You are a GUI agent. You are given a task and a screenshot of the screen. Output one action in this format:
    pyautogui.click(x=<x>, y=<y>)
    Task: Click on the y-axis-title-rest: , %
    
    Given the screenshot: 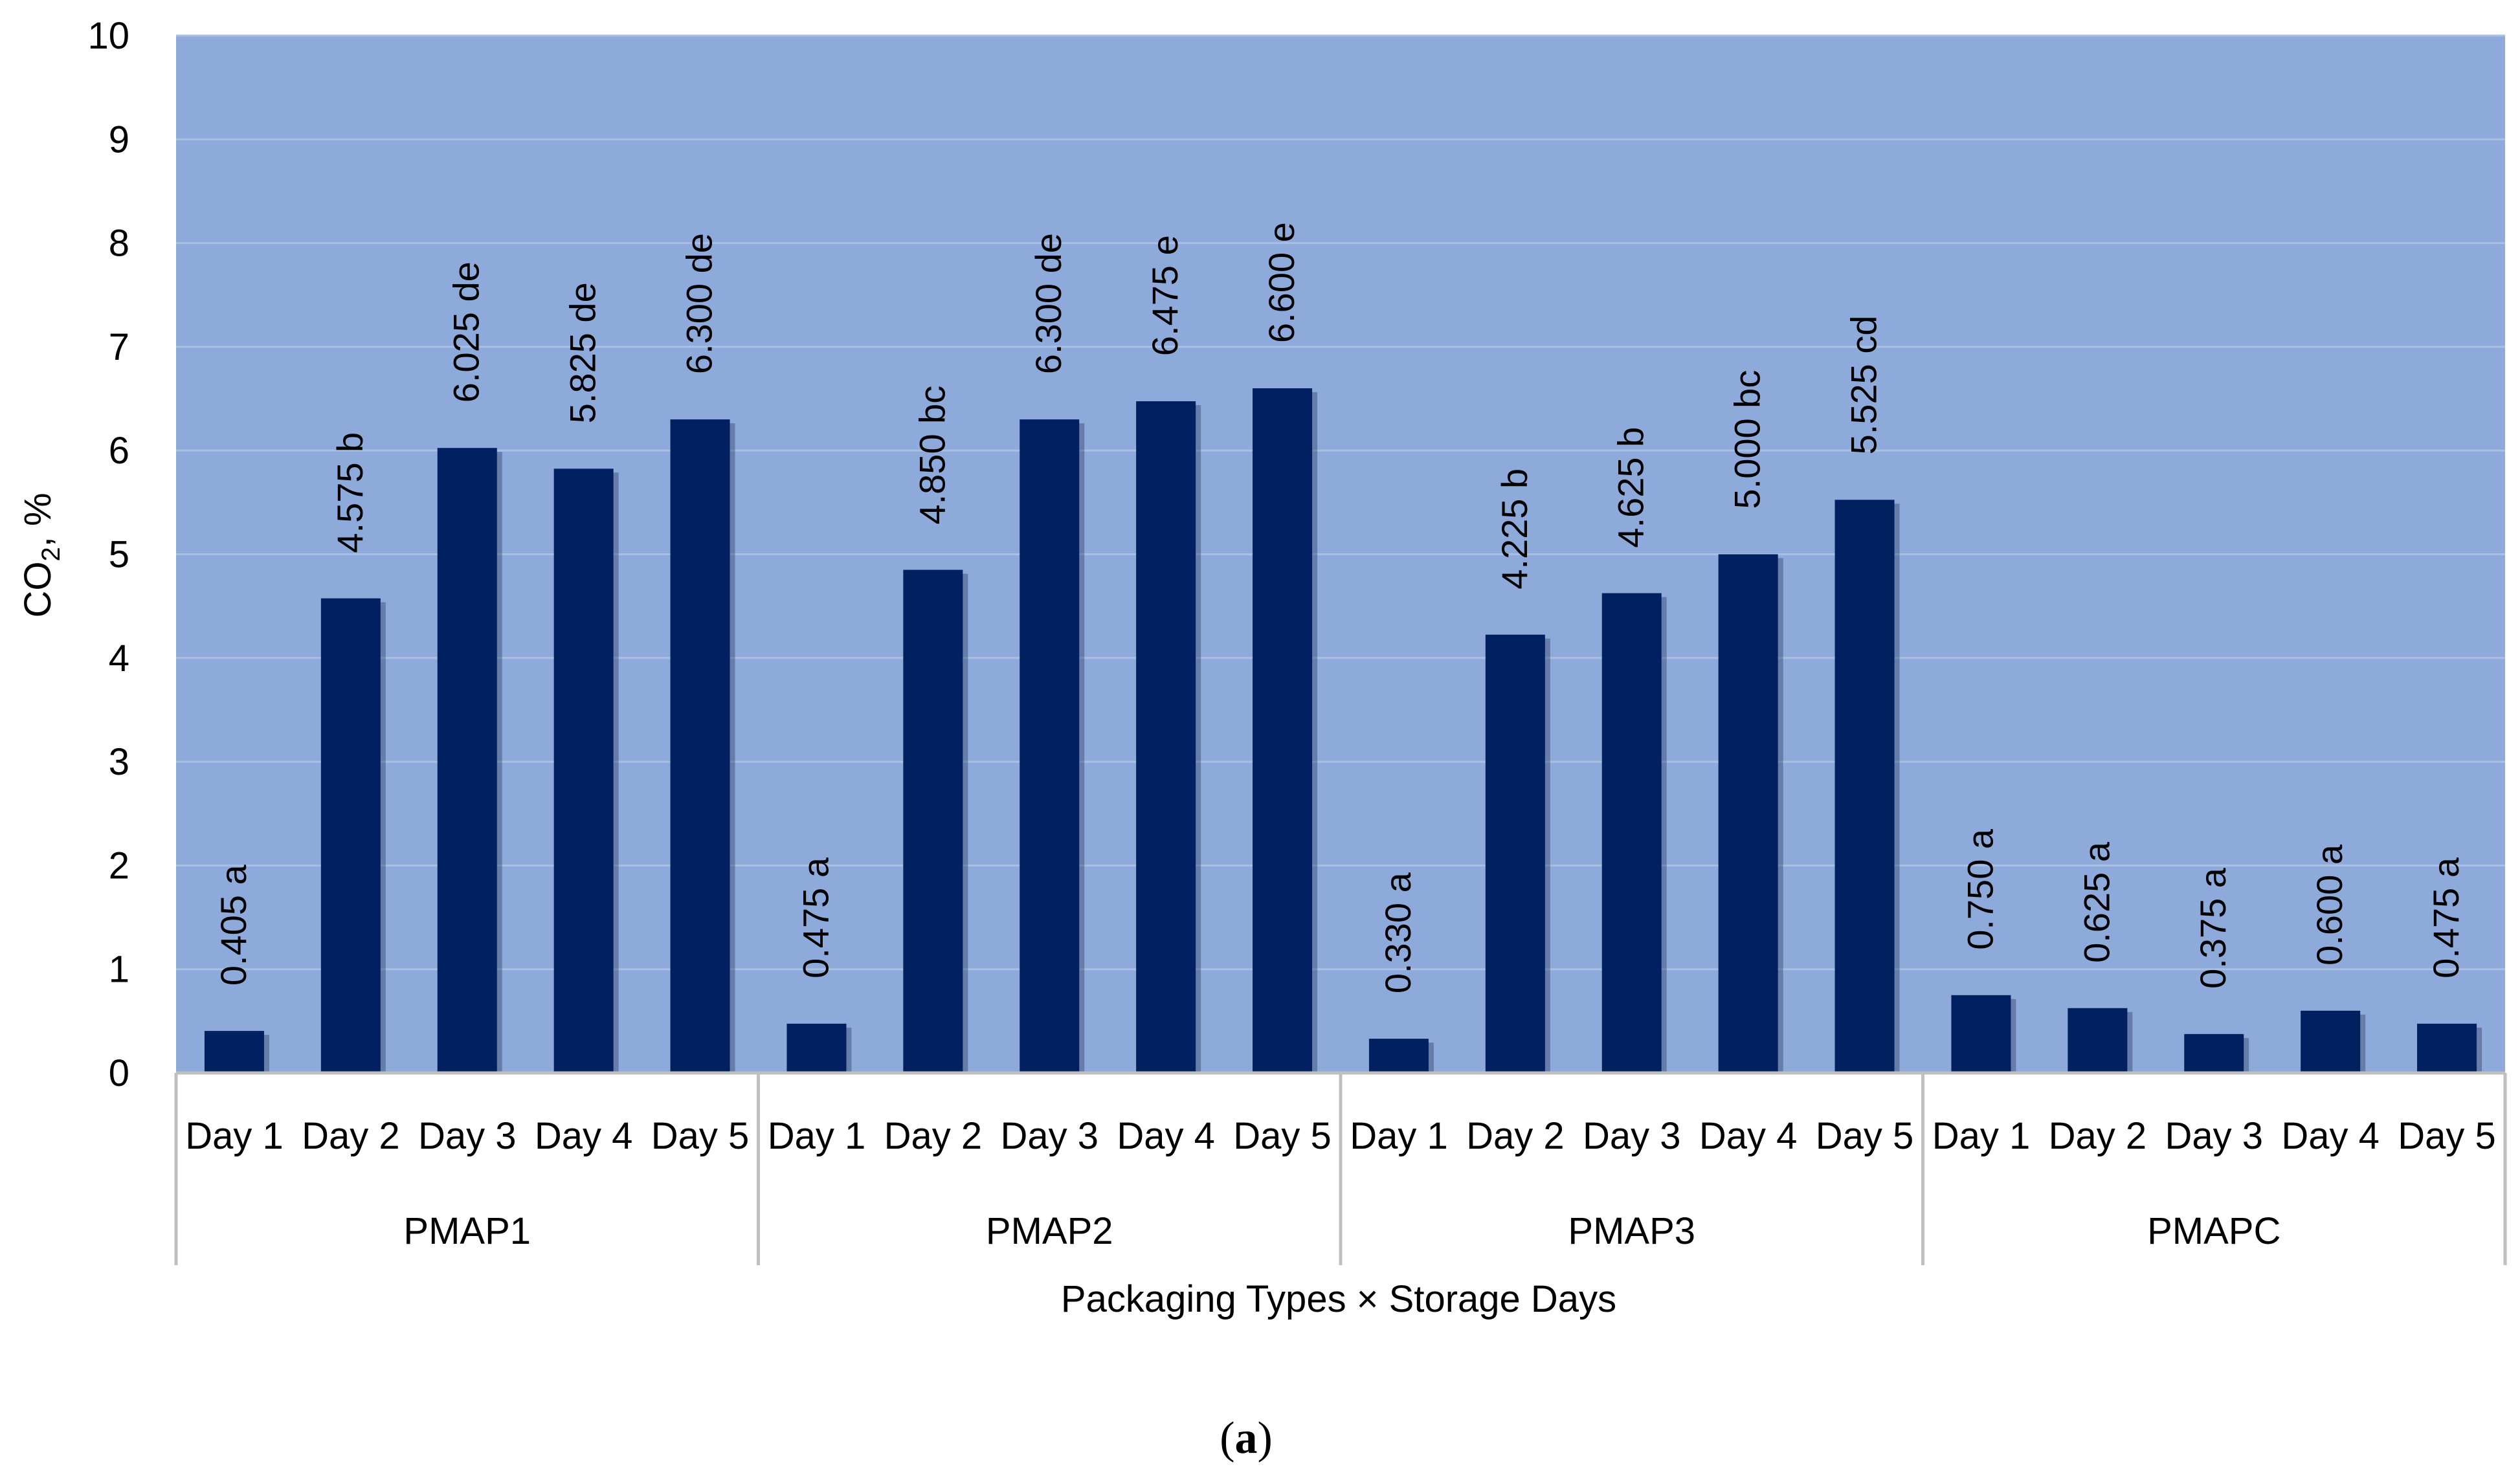 What is the action you would take?
    pyautogui.click(x=38, y=519)
    